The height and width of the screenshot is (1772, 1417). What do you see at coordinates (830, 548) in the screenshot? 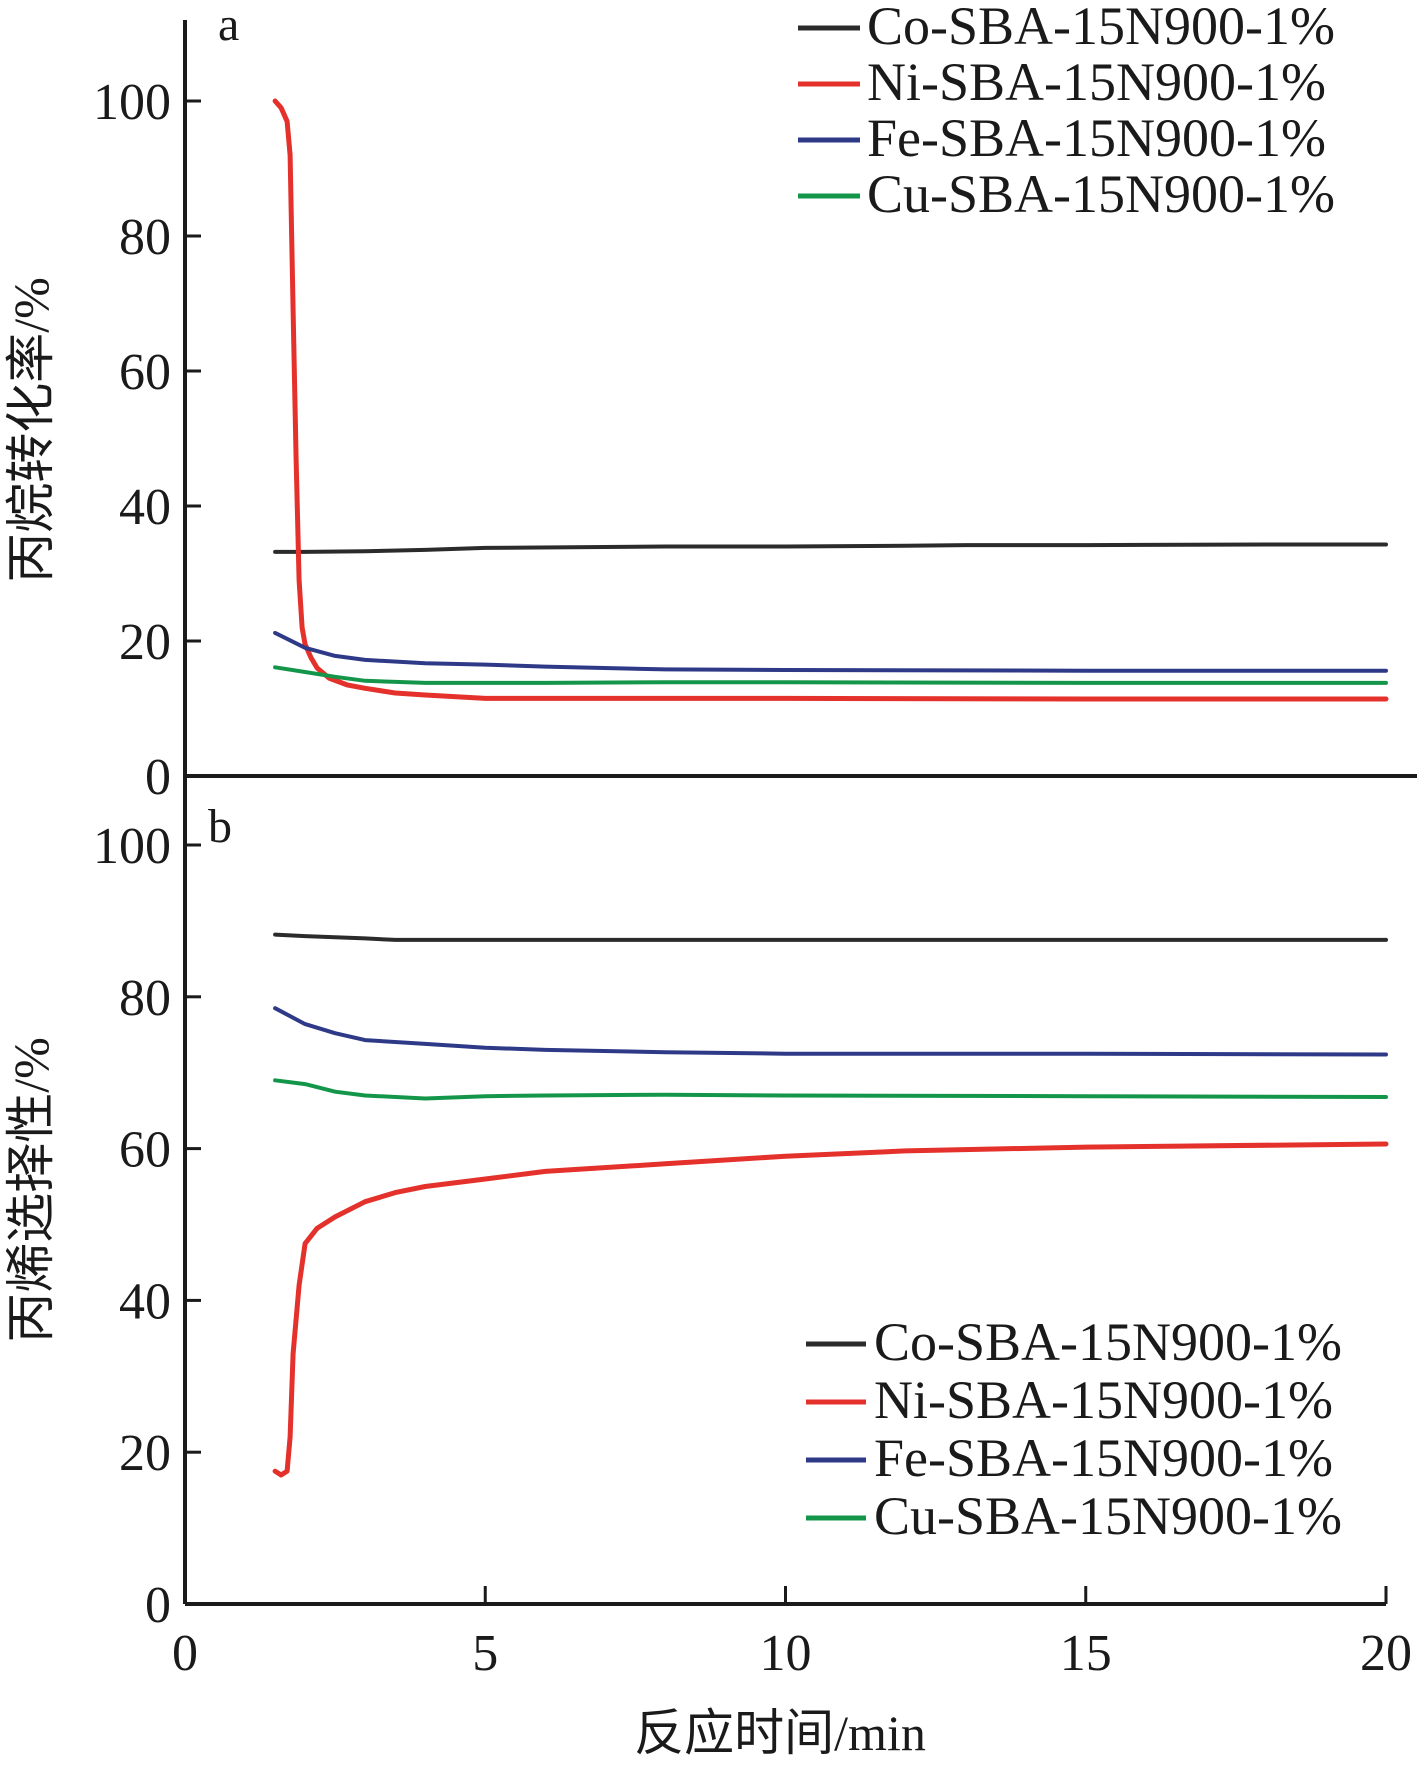
I see `series-line-a-co` at bounding box center [830, 548].